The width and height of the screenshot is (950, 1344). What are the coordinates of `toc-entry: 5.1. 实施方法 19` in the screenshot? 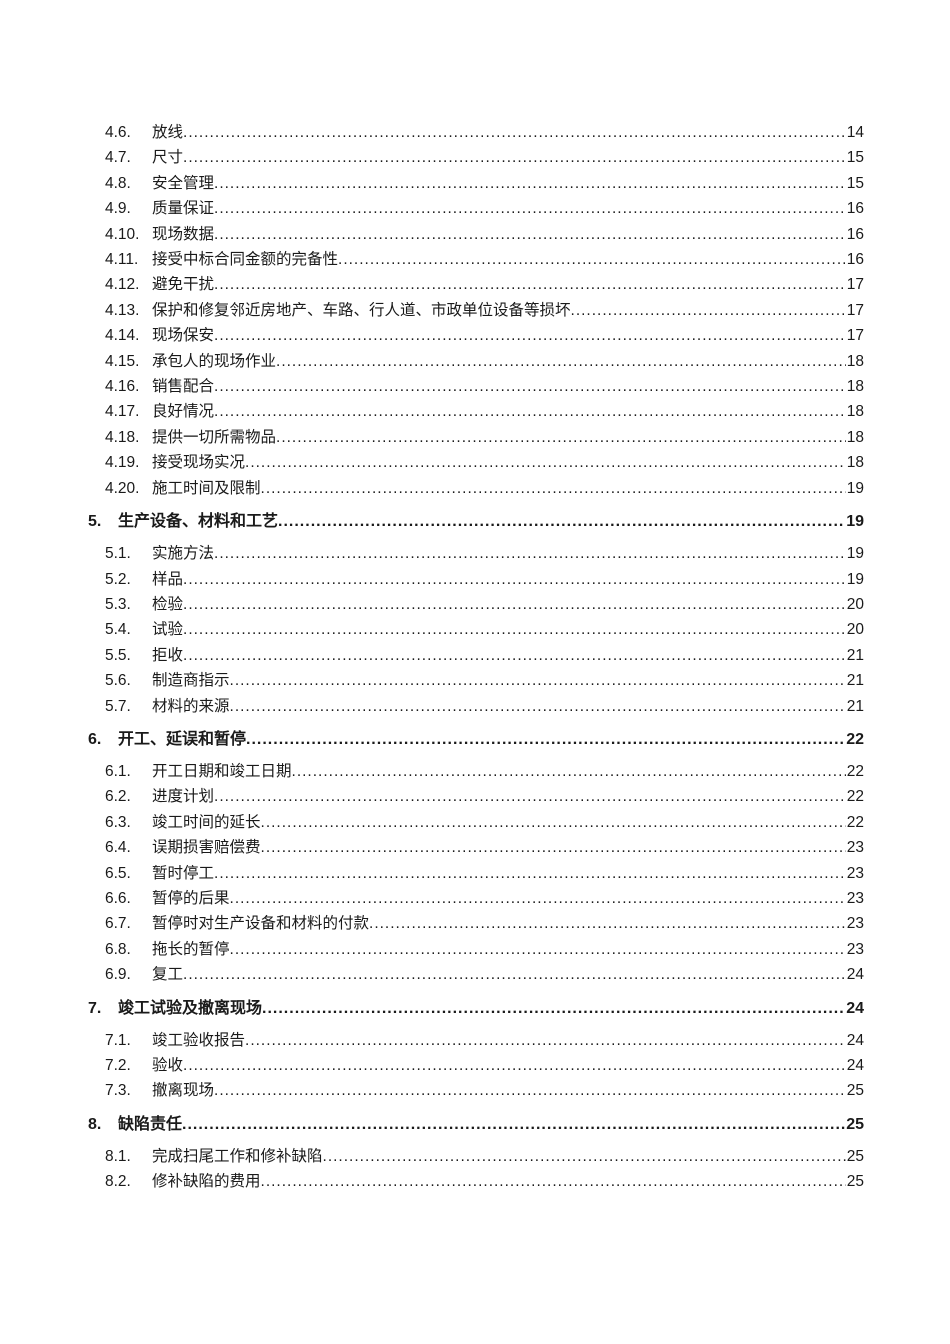 It's located at (476, 553).